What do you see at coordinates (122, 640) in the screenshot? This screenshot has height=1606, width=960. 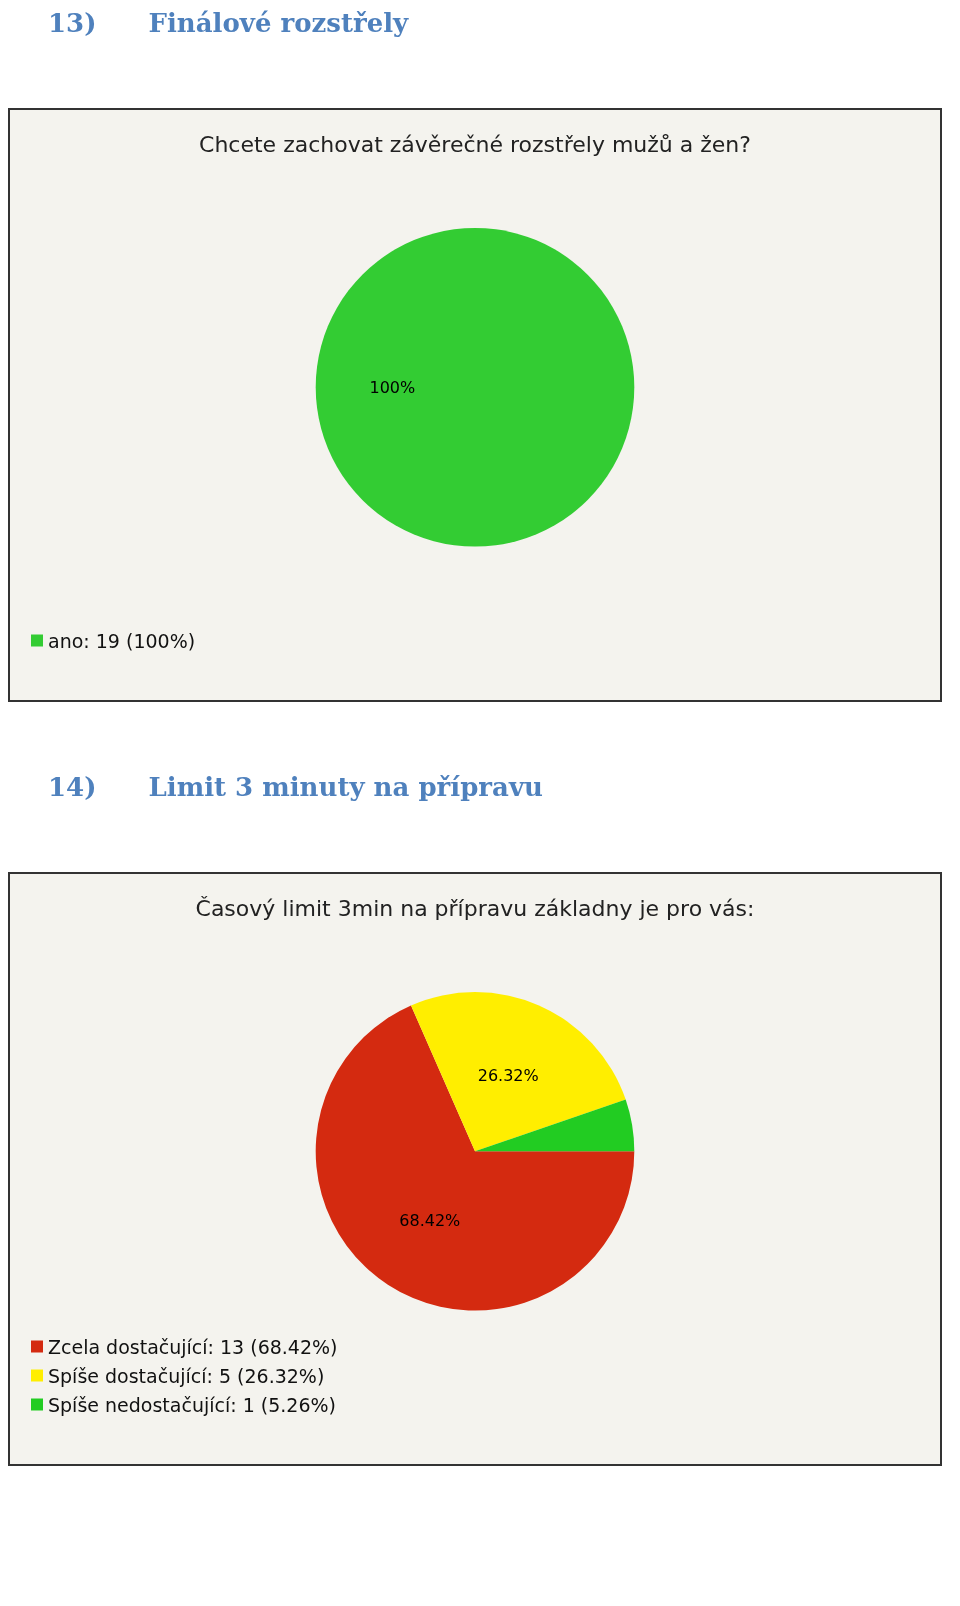 I see `legend-label: ano: 19 (100%)` at bounding box center [122, 640].